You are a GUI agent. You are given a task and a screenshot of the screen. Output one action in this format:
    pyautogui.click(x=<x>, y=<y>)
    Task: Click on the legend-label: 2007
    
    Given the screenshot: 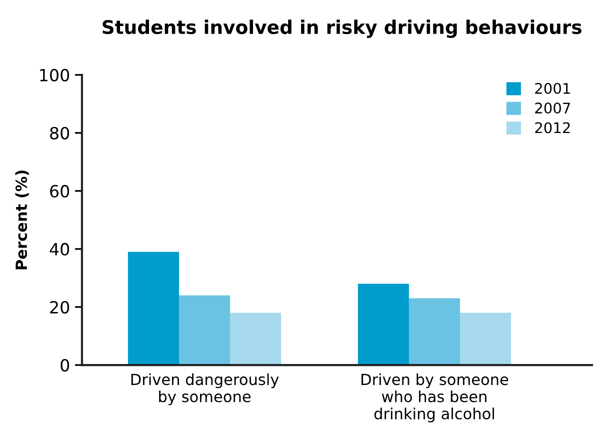 What is the action you would take?
    pyautogui.click(x=552, y=108)
    